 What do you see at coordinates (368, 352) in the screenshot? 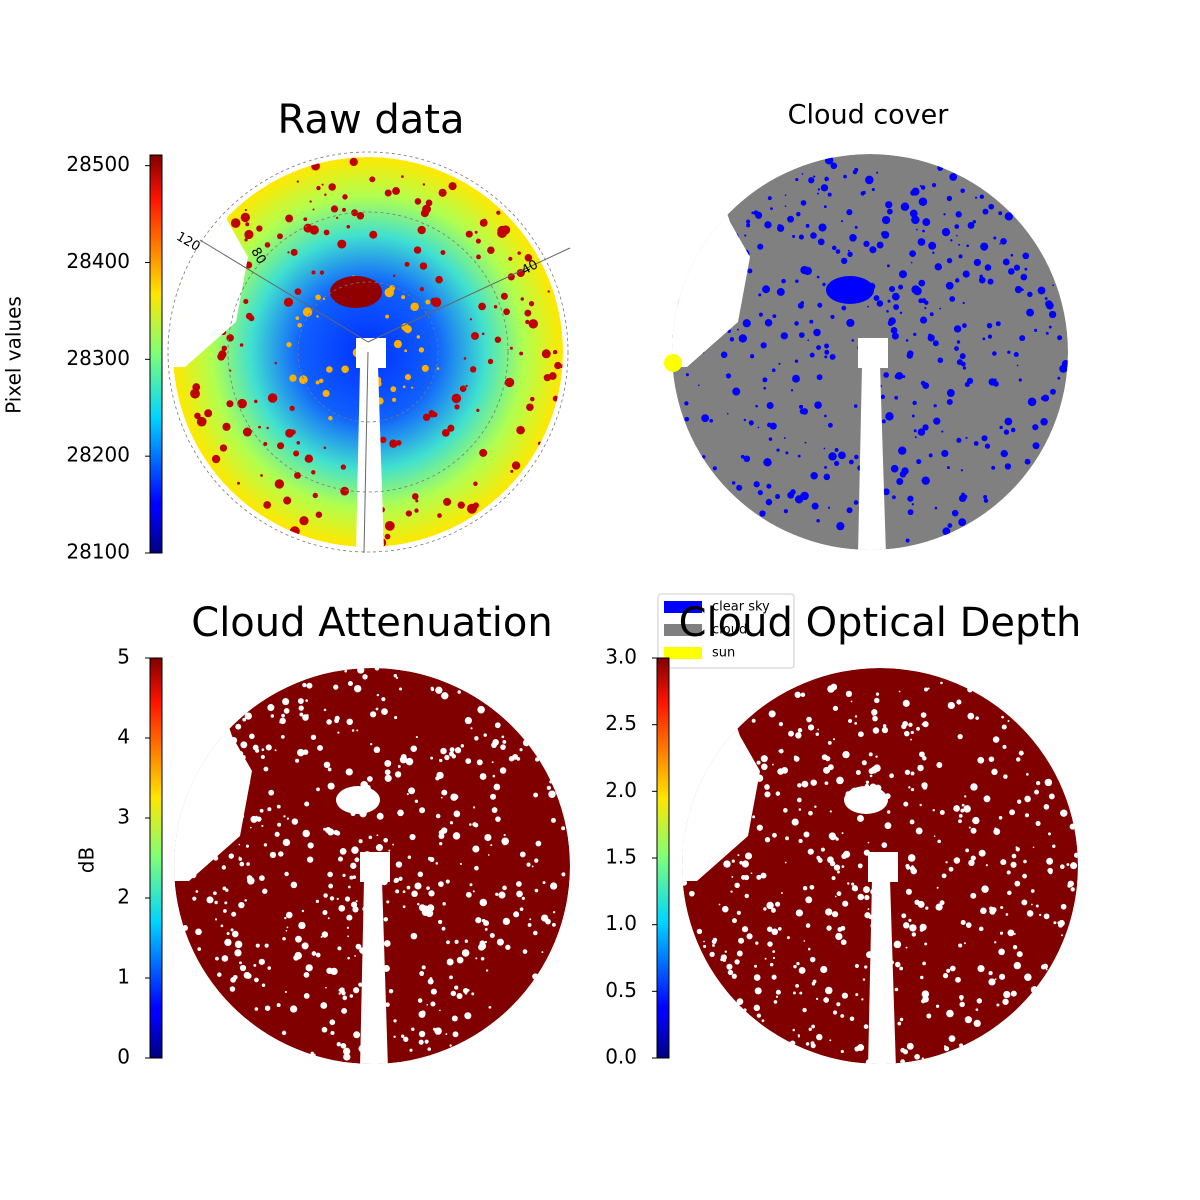
I see `polar-grid` at bounding box center [368, 352].